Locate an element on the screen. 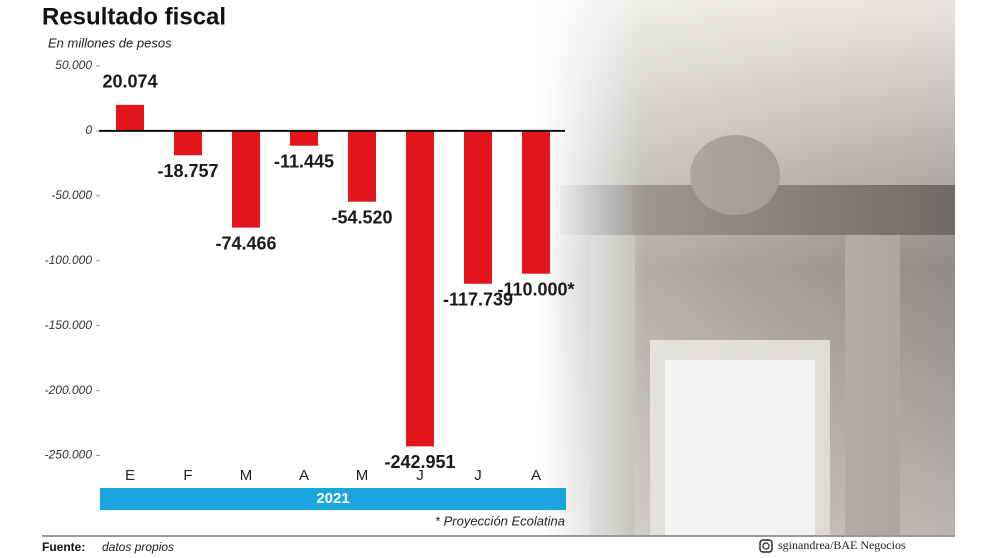 This screenshot has width=992, height=558. chart-title: Resultado fiscal is located at coordinates (134, 16).